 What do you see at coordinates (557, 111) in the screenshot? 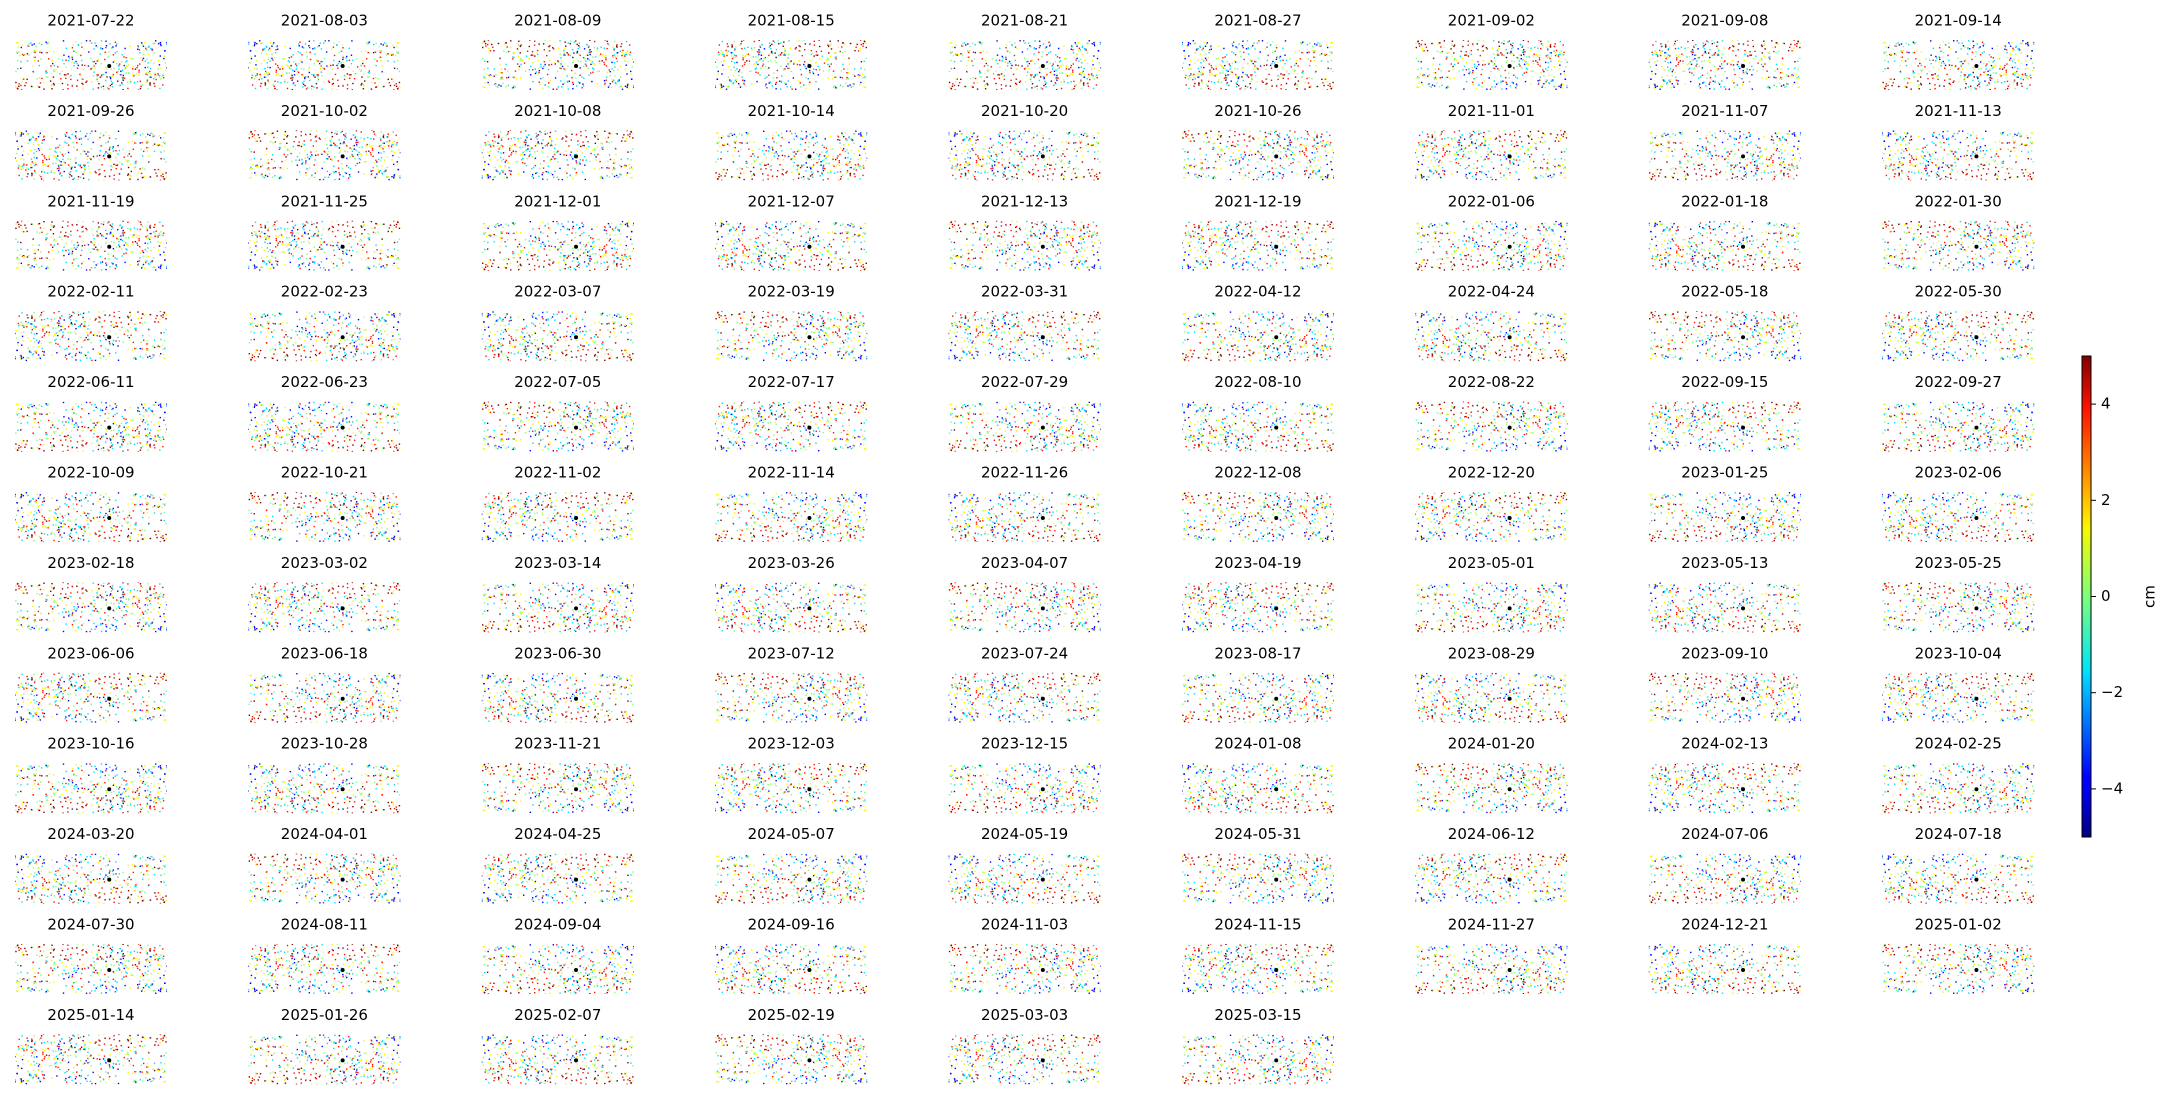
I see `panel-title: 2021-10-08` at bounding box center [557, 111].